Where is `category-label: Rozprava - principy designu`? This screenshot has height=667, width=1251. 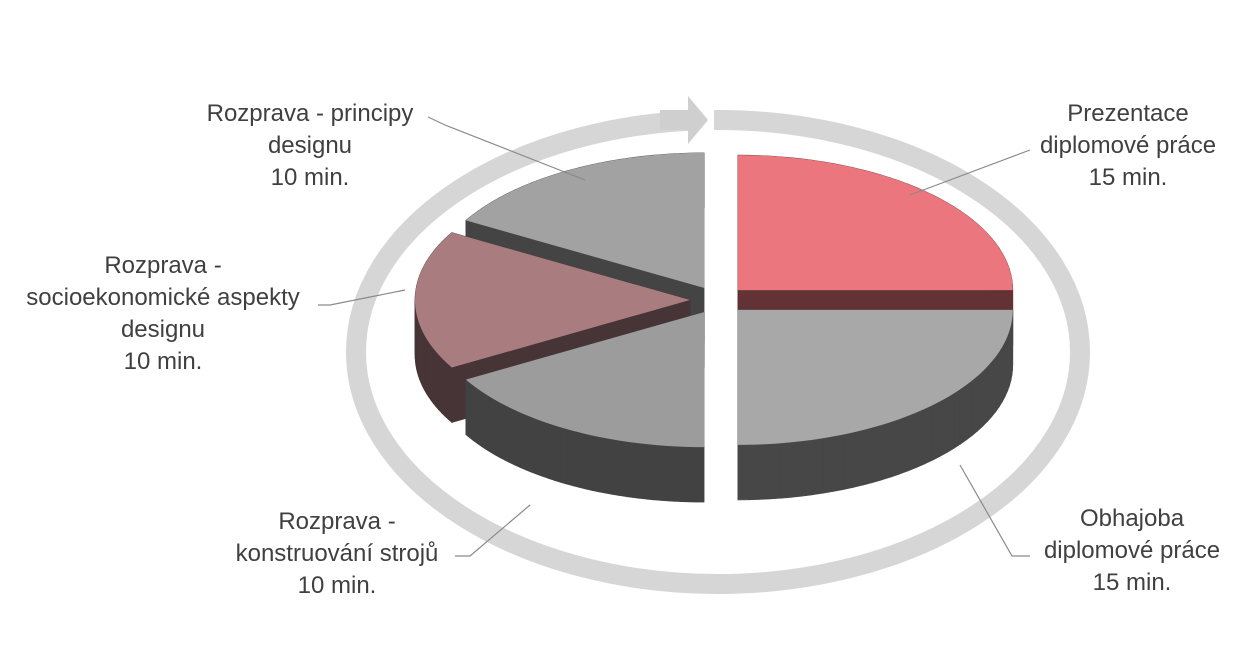 category-label: Rozprava - principy designu is located at coordinates (310, 129).